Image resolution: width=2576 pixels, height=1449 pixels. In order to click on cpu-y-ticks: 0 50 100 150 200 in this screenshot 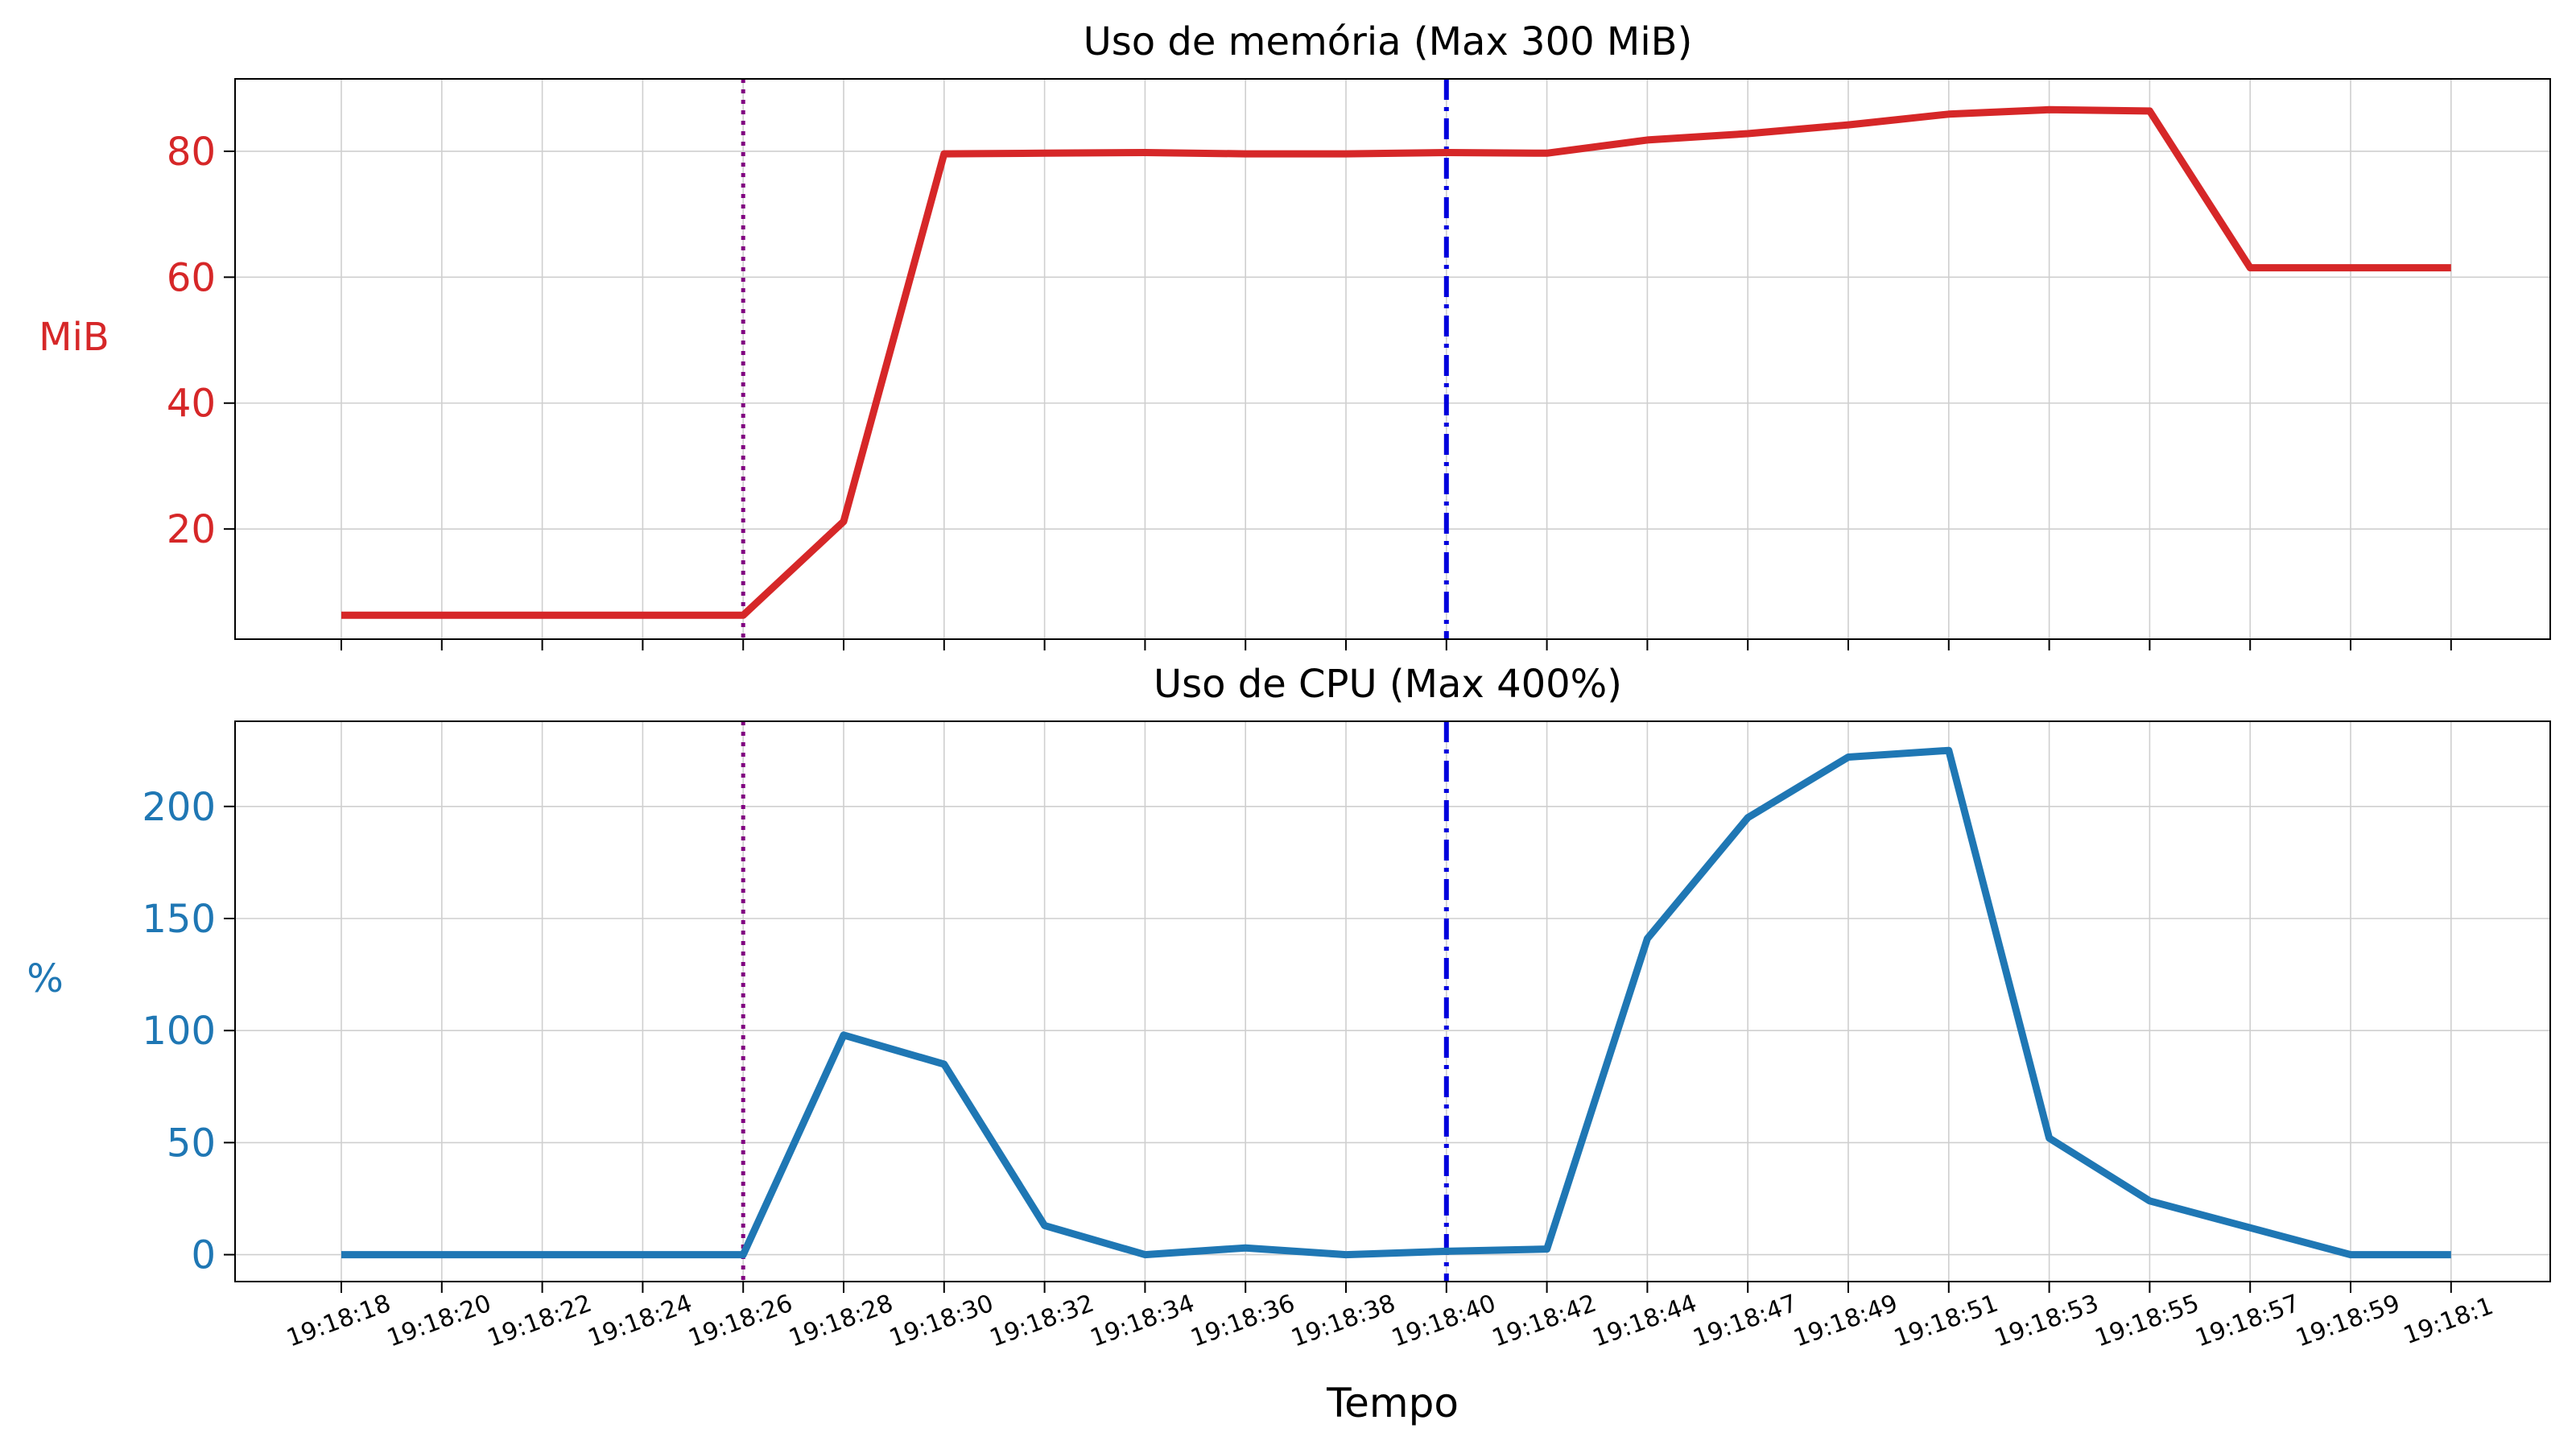, I will do `click(188, 1031)`.